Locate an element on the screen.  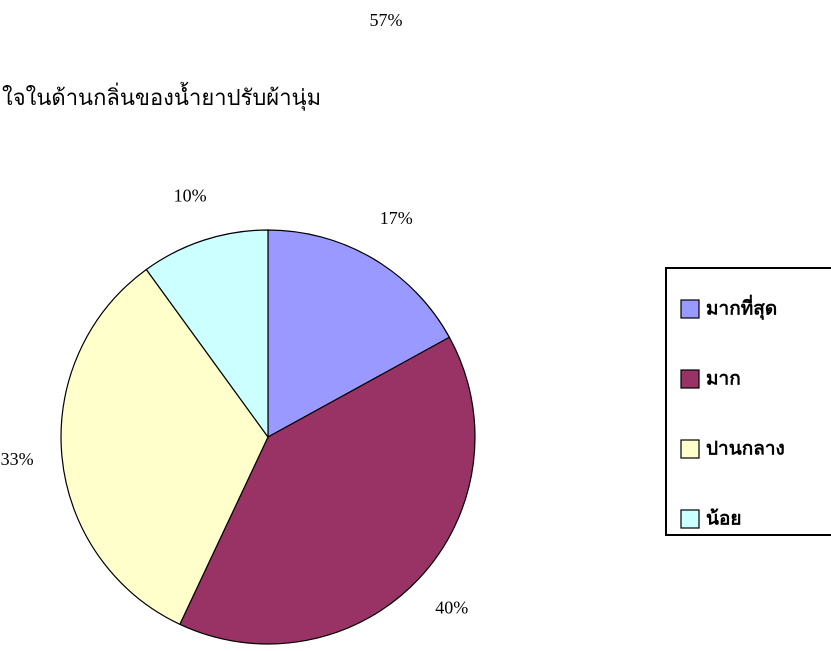
data-label: 40% is located at coordinates (451, 608).